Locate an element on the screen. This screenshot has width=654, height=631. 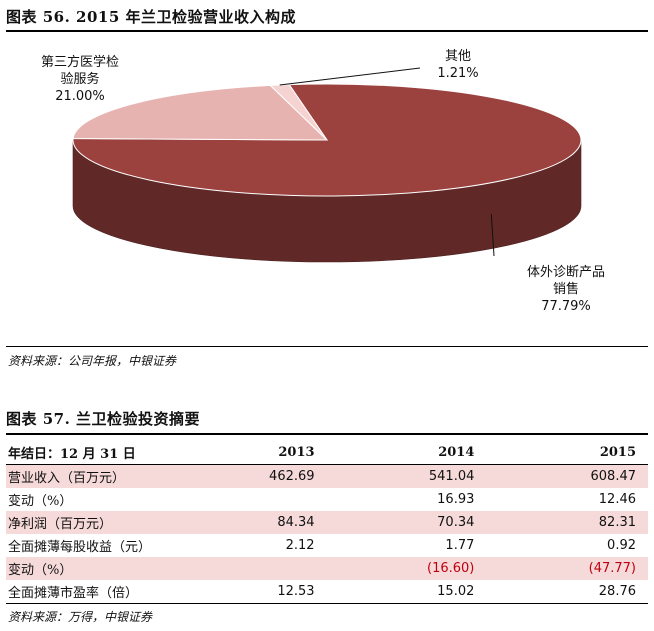
table-row: 净利润（百万元） 84.34 70.34 82.31 is located at coordinates (327, 522).